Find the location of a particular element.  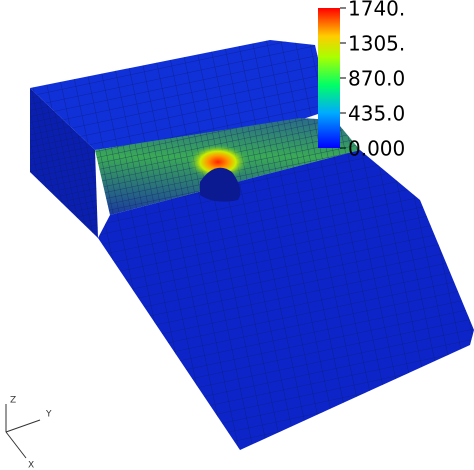

colorbar-tick-label: 435.0 is located at coordinates (376, 114).